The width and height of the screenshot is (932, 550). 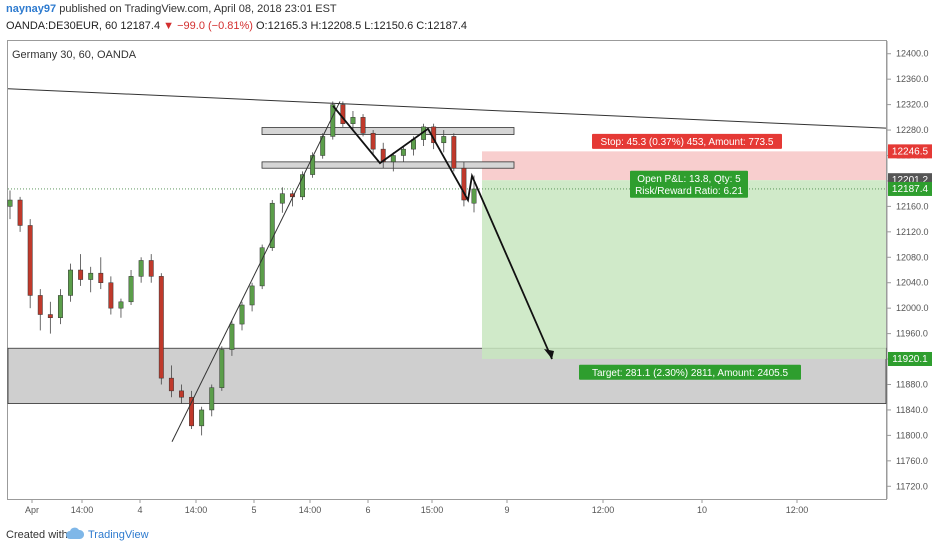 I want to click on close-value: C:12187.4, so click(x=442, y=26).